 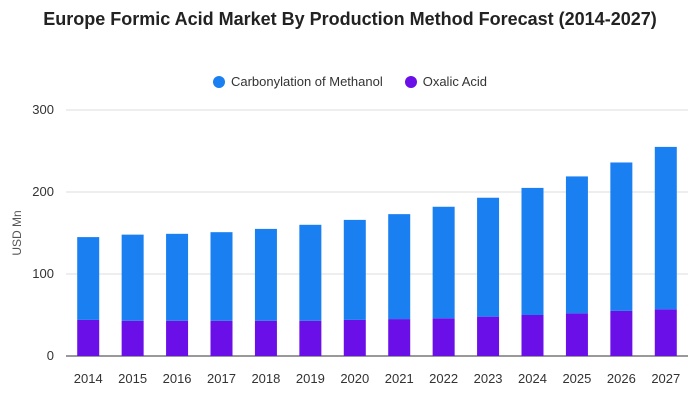 I want to click on x-tick-label: 2024, so click(x=532, y=378).